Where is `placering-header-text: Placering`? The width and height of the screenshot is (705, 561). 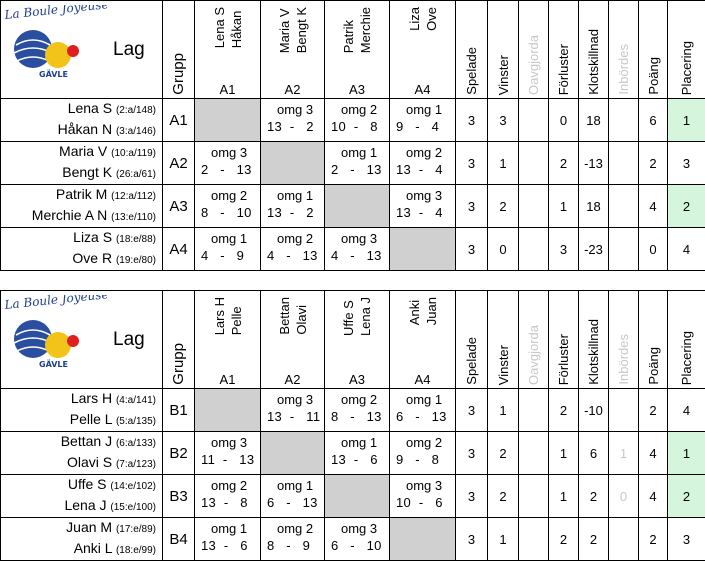 placering-header-text: Placering is located at coordinates (686, 358).